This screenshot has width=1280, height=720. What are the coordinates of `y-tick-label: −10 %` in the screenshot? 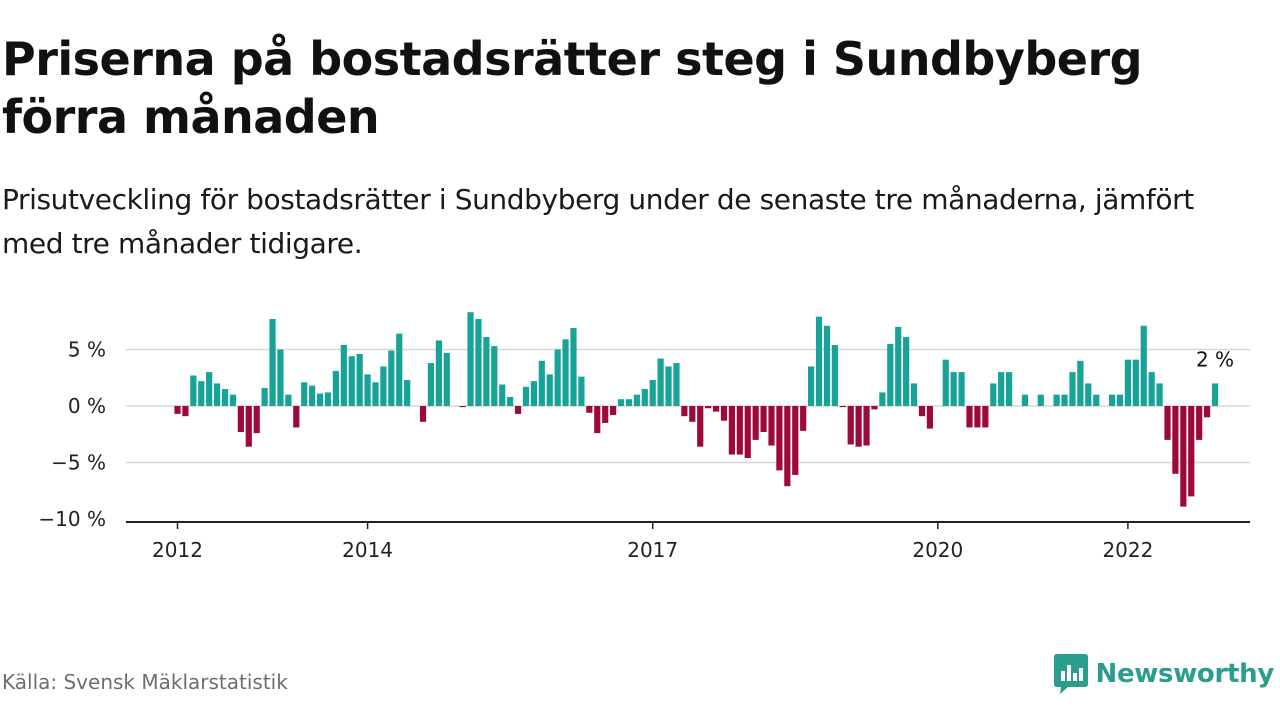 It's located at (72, 519).